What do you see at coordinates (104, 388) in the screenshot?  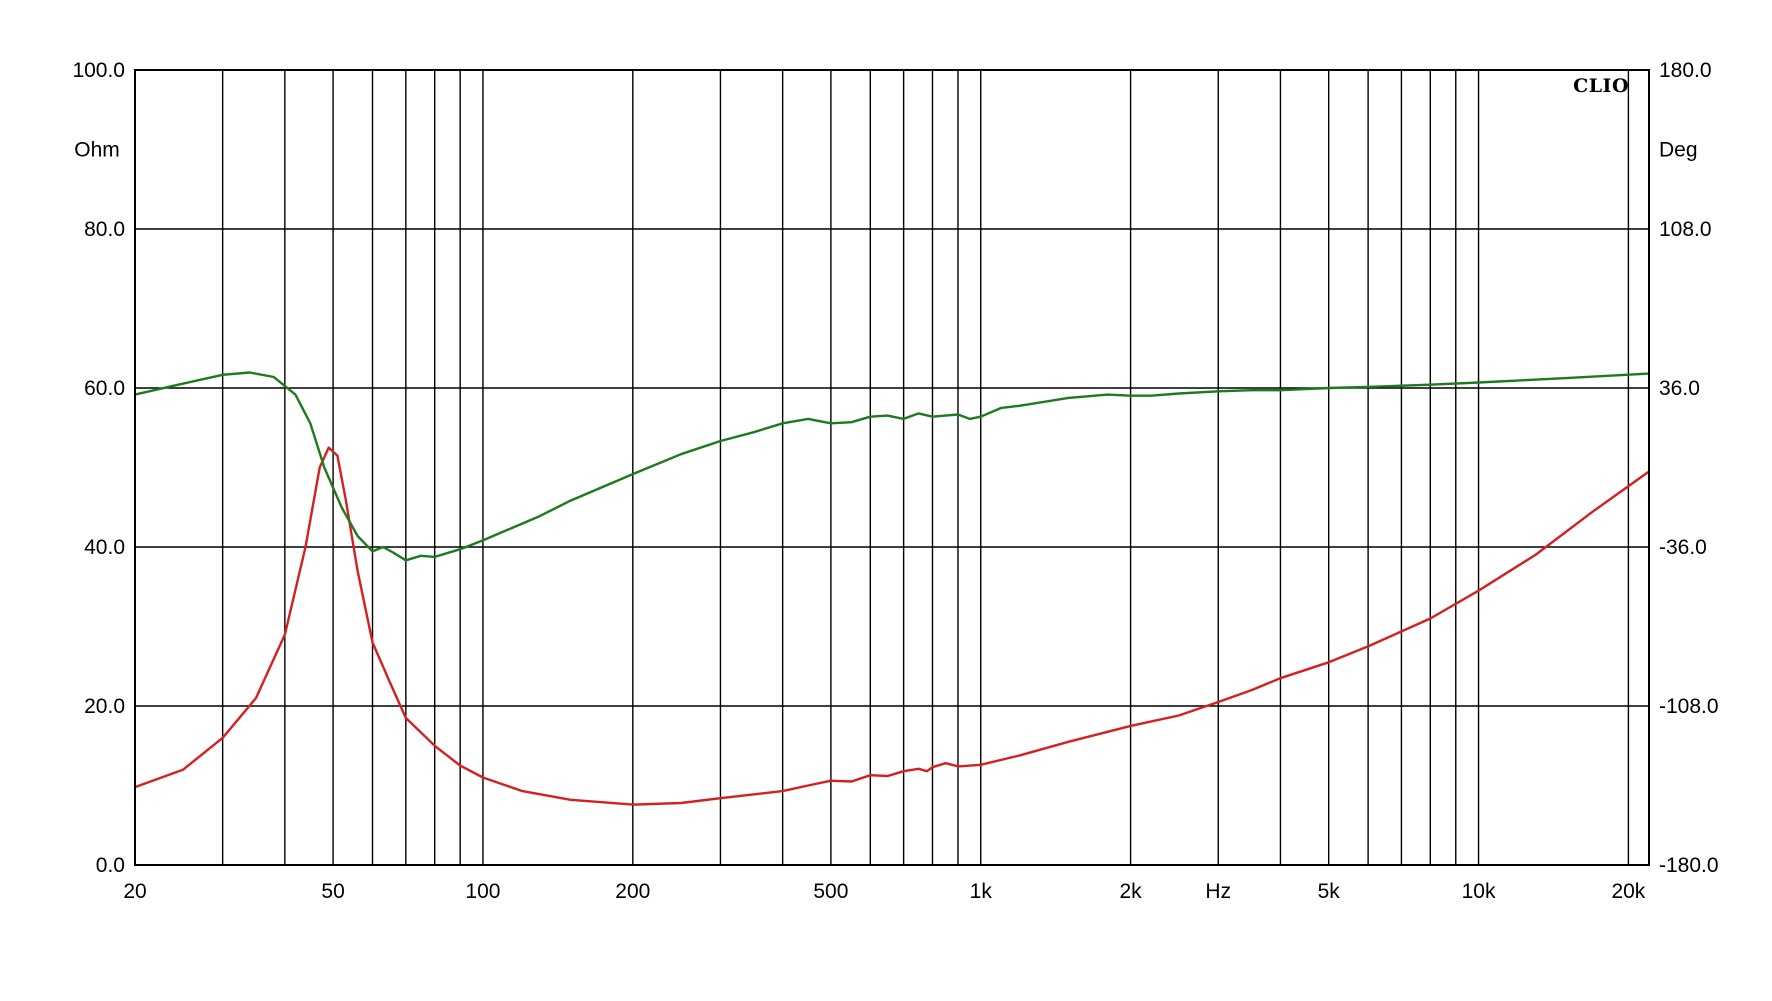 I see `y-left-tick-label: 60.0` at bounding box center [104, 388].